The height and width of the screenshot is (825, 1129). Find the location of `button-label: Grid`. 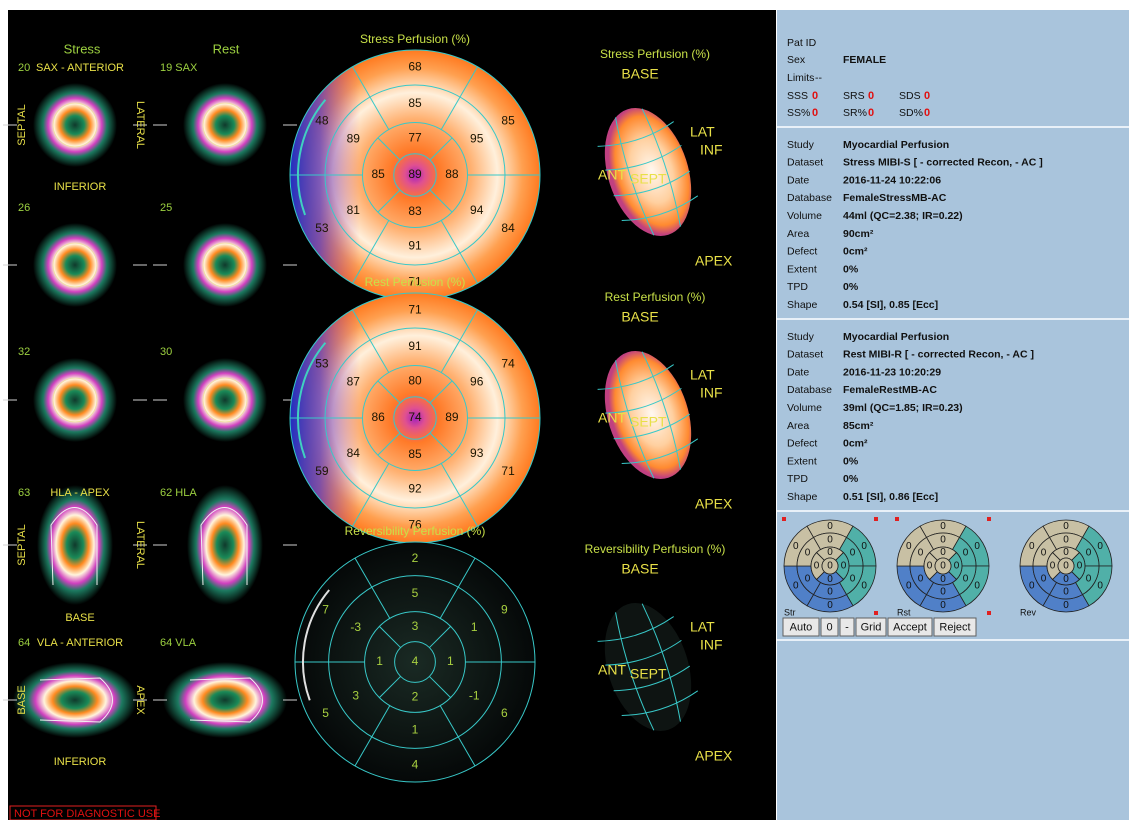

button-label: Grid is located at coordinates (871, 627).